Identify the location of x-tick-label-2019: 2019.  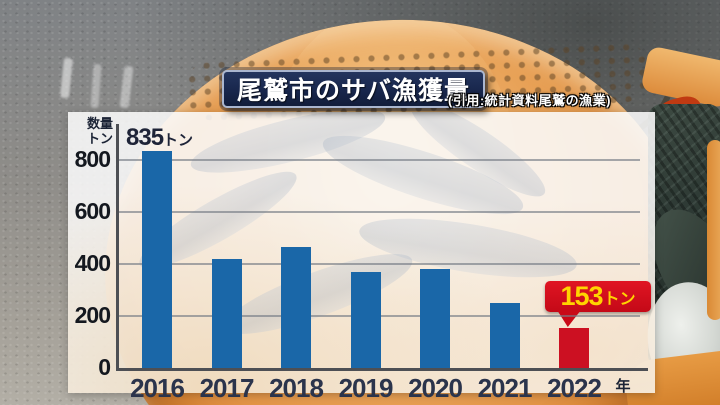
(366, 388).